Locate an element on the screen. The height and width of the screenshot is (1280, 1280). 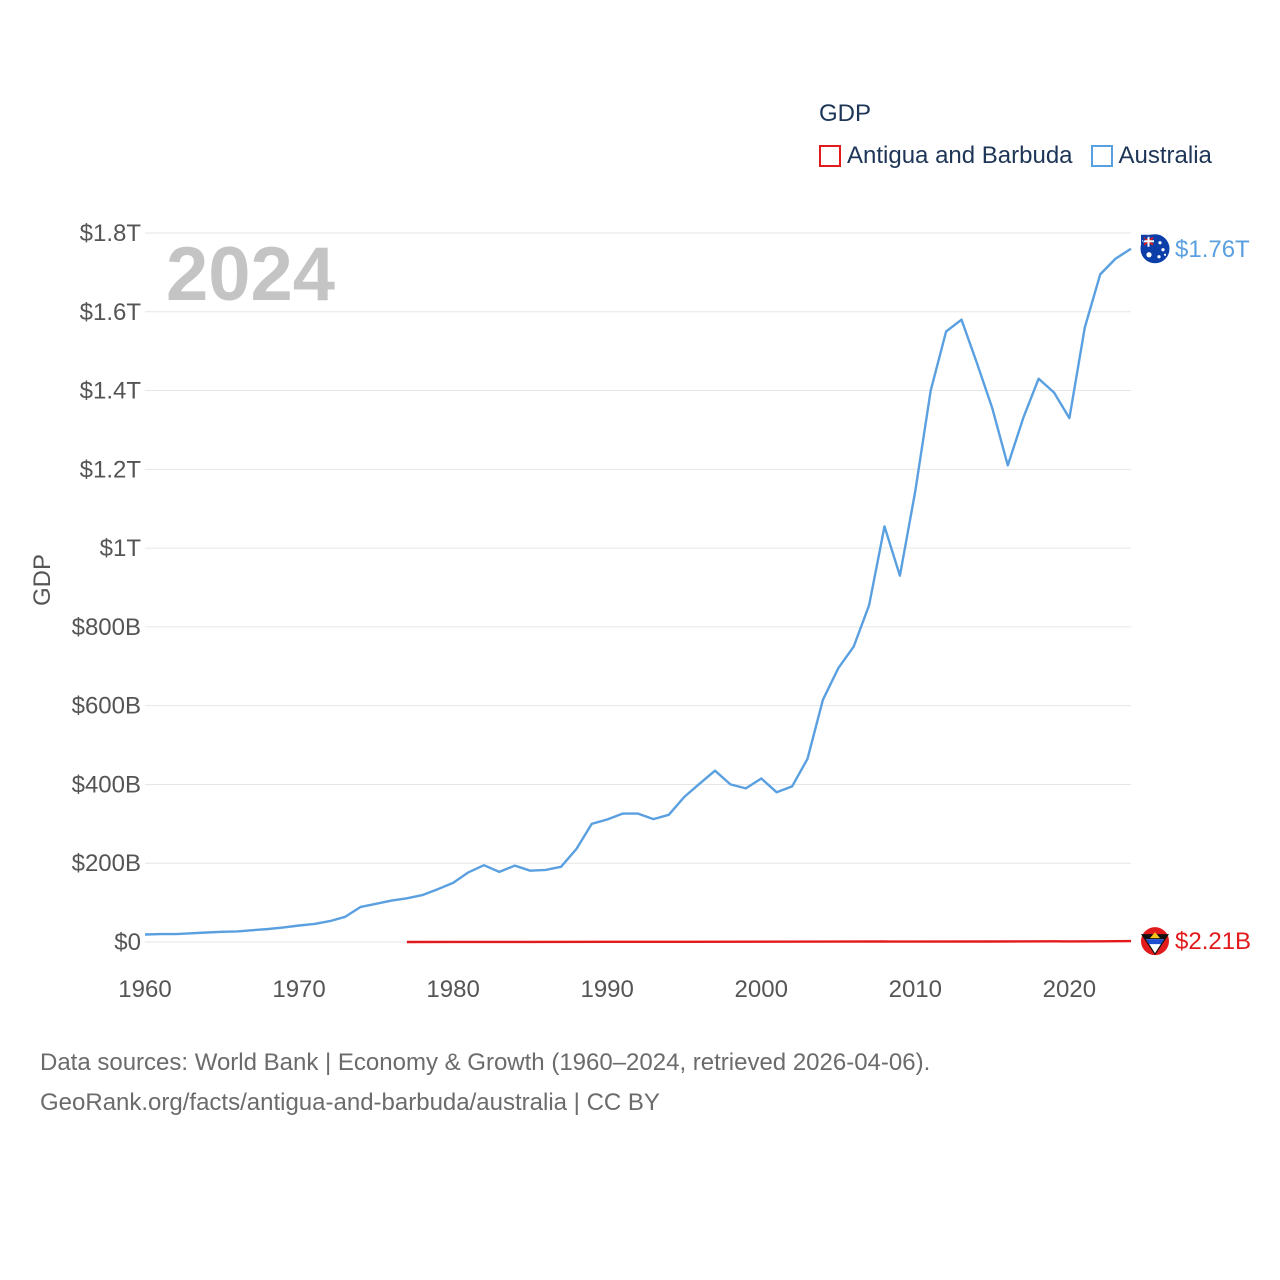
x-tick-label: 2020 is located at coordinates (1069, 989).